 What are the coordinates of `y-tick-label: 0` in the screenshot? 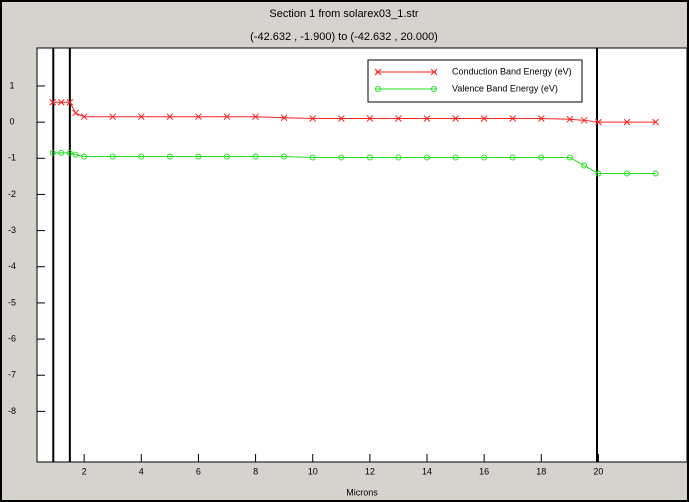 It's located at (11, 121).